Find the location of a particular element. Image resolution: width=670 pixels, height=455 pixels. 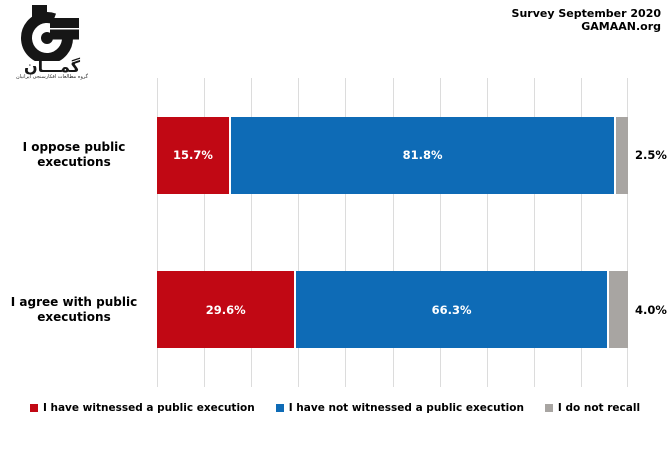

legend-item-not-witnessed: I have not witnessed a public execution is located at coordinates (399, 408).